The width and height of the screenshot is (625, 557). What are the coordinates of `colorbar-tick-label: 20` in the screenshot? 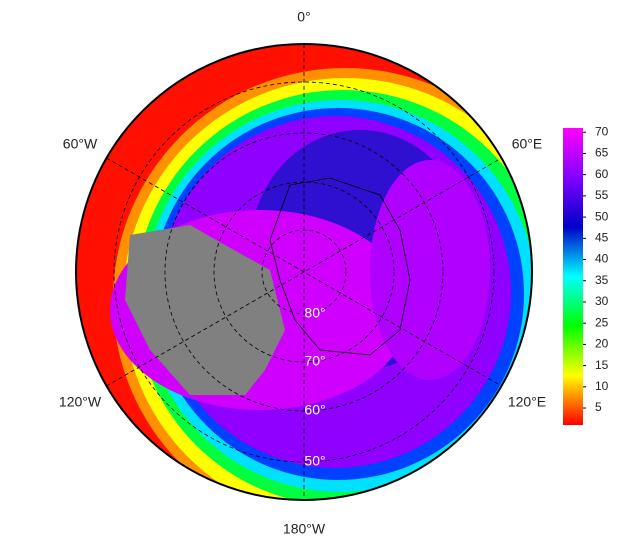 It's located at (602, 344).